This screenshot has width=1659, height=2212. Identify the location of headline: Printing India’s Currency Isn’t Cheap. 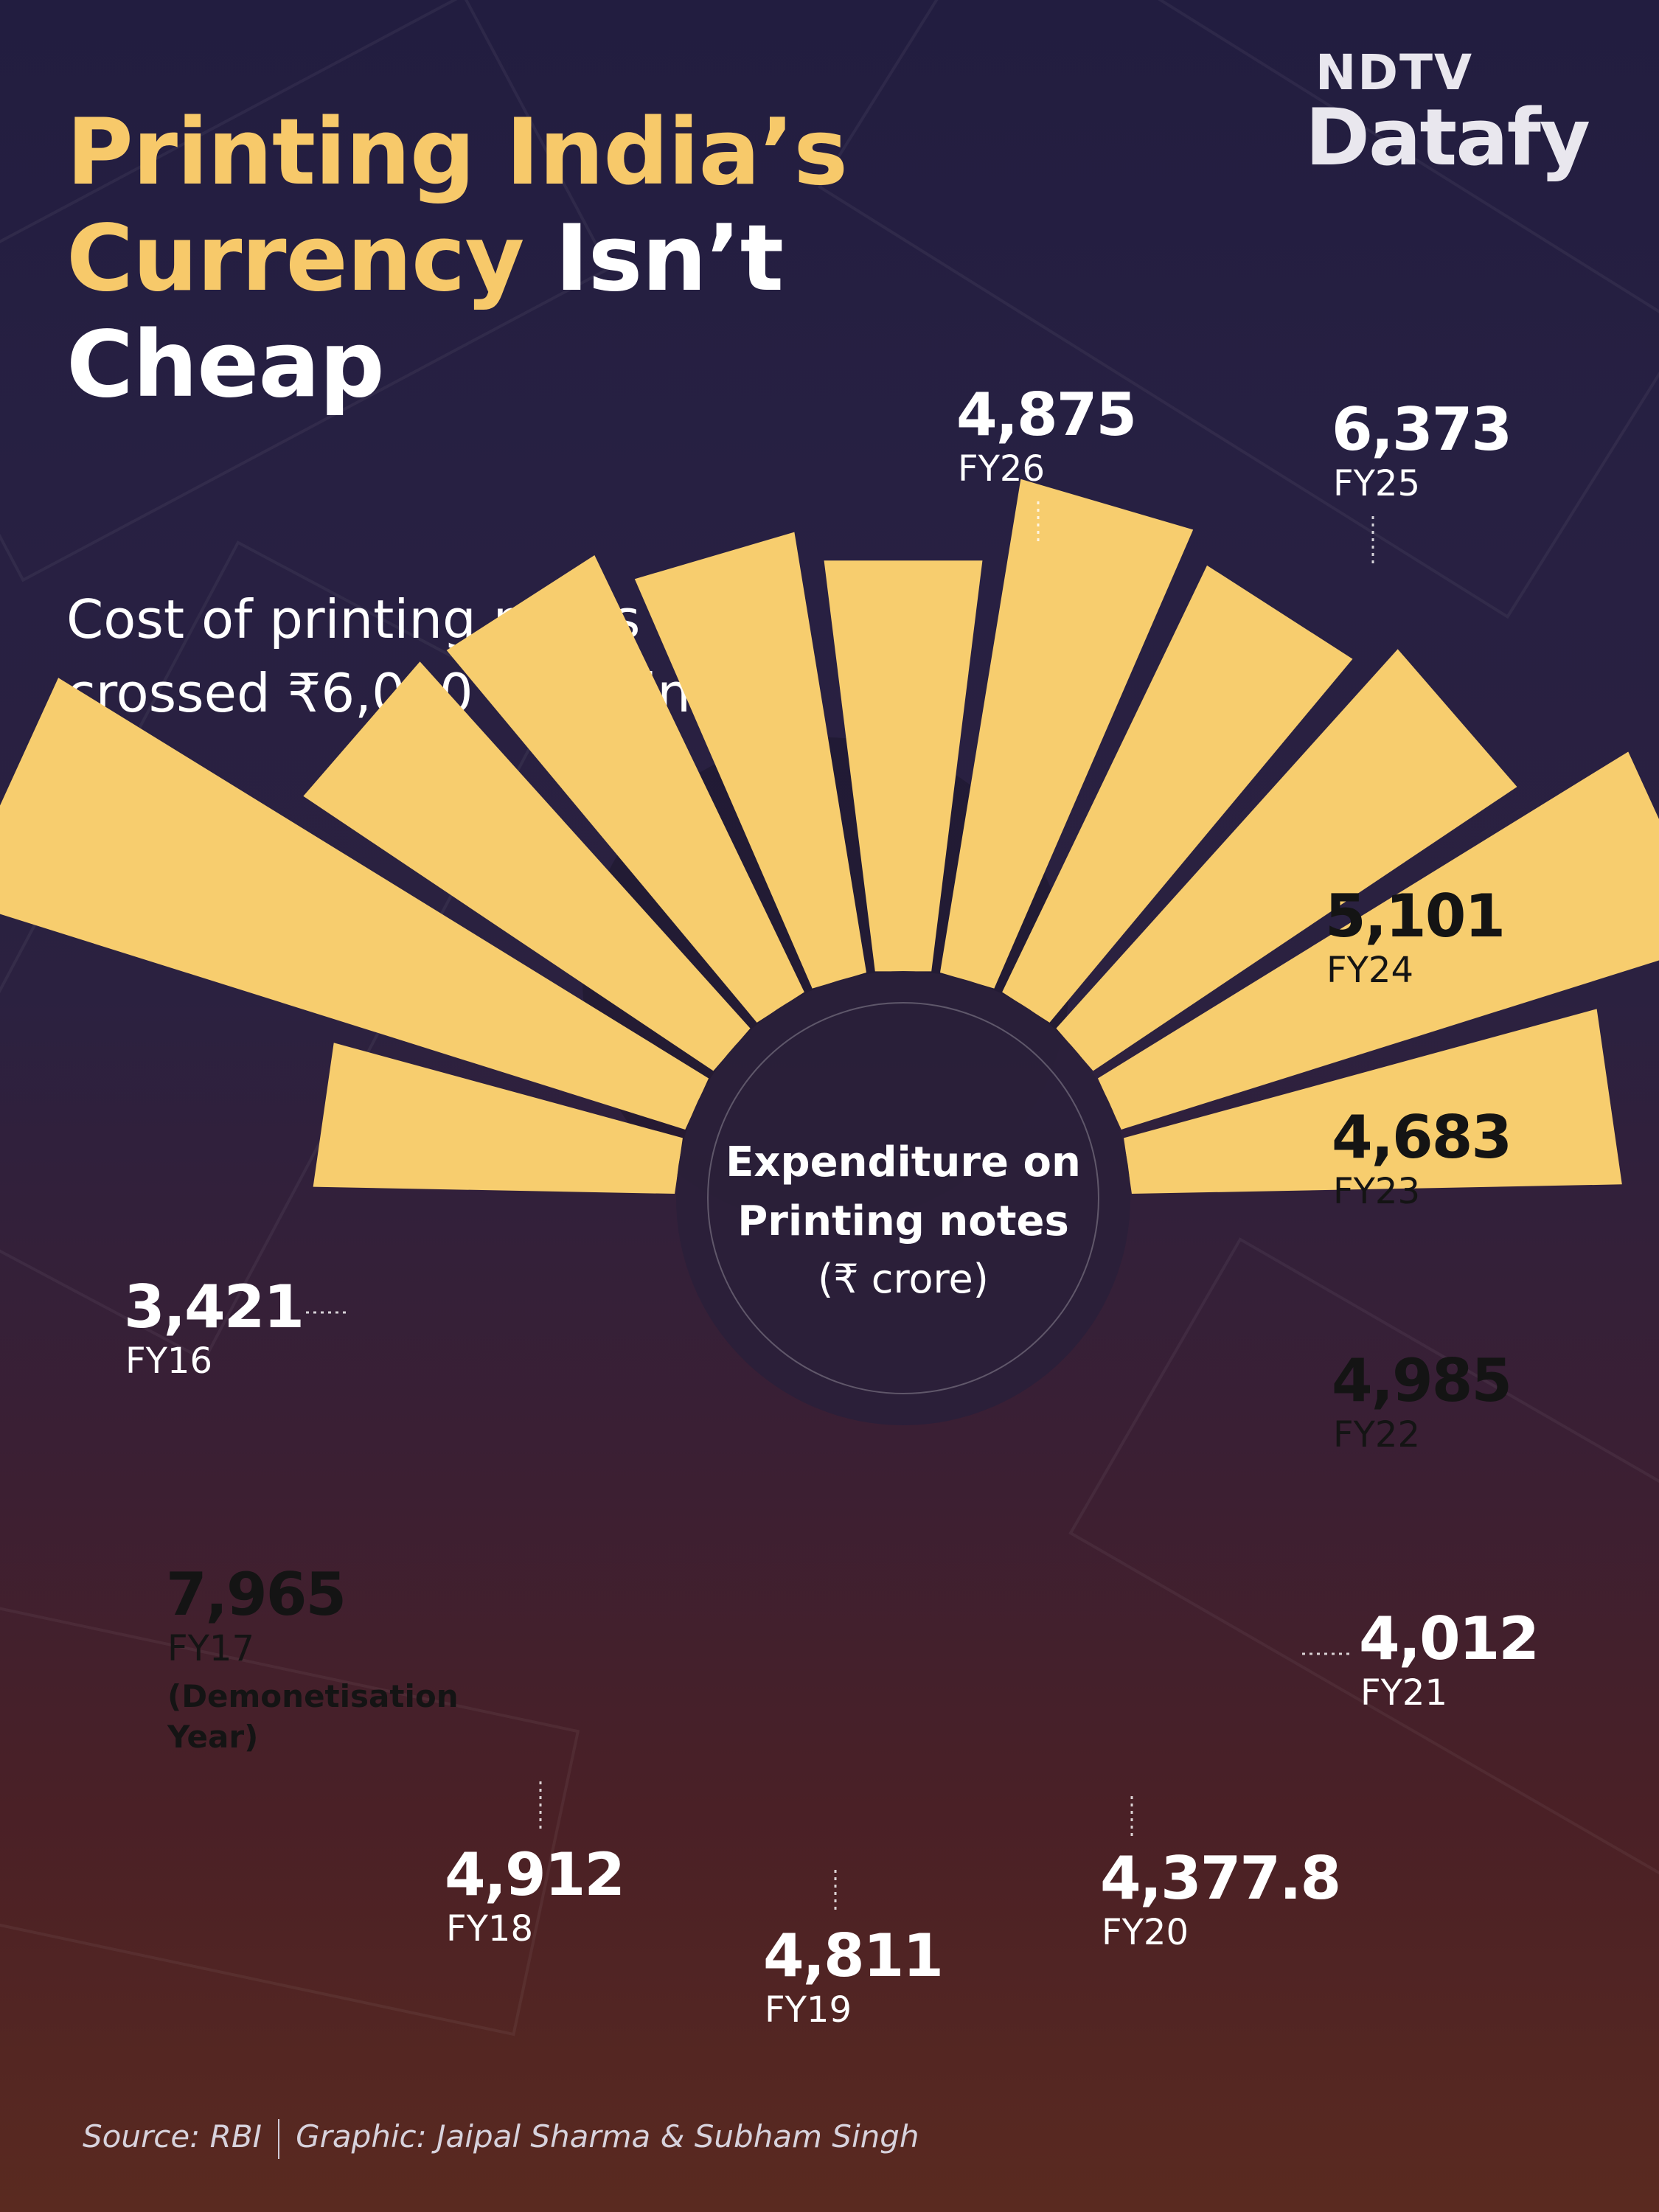
(457, 259).